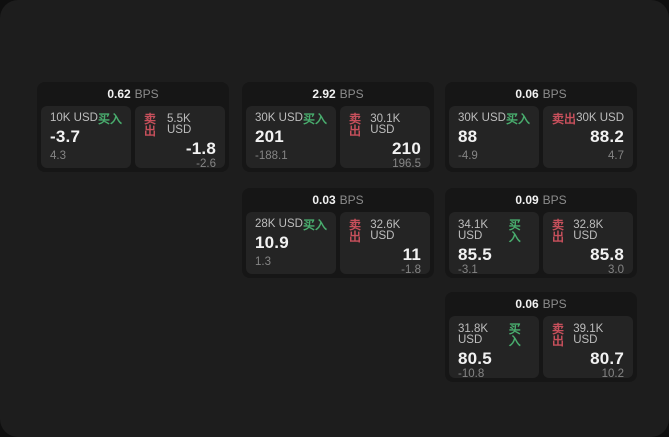  I want to click on sell-price: 80.7, so click(607, 358).